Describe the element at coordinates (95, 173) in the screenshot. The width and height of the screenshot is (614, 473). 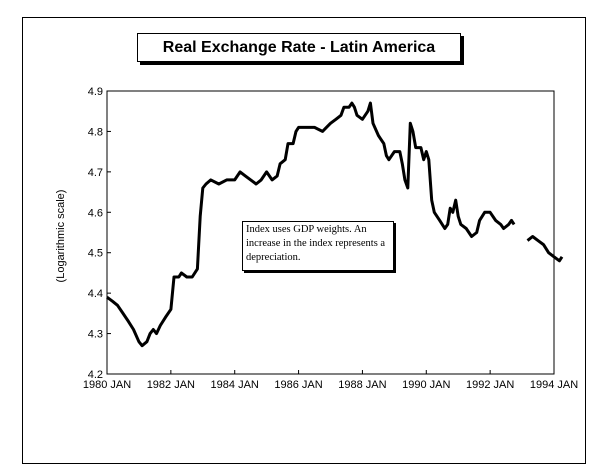
I see `y-tick-label: 4.7` at that location.